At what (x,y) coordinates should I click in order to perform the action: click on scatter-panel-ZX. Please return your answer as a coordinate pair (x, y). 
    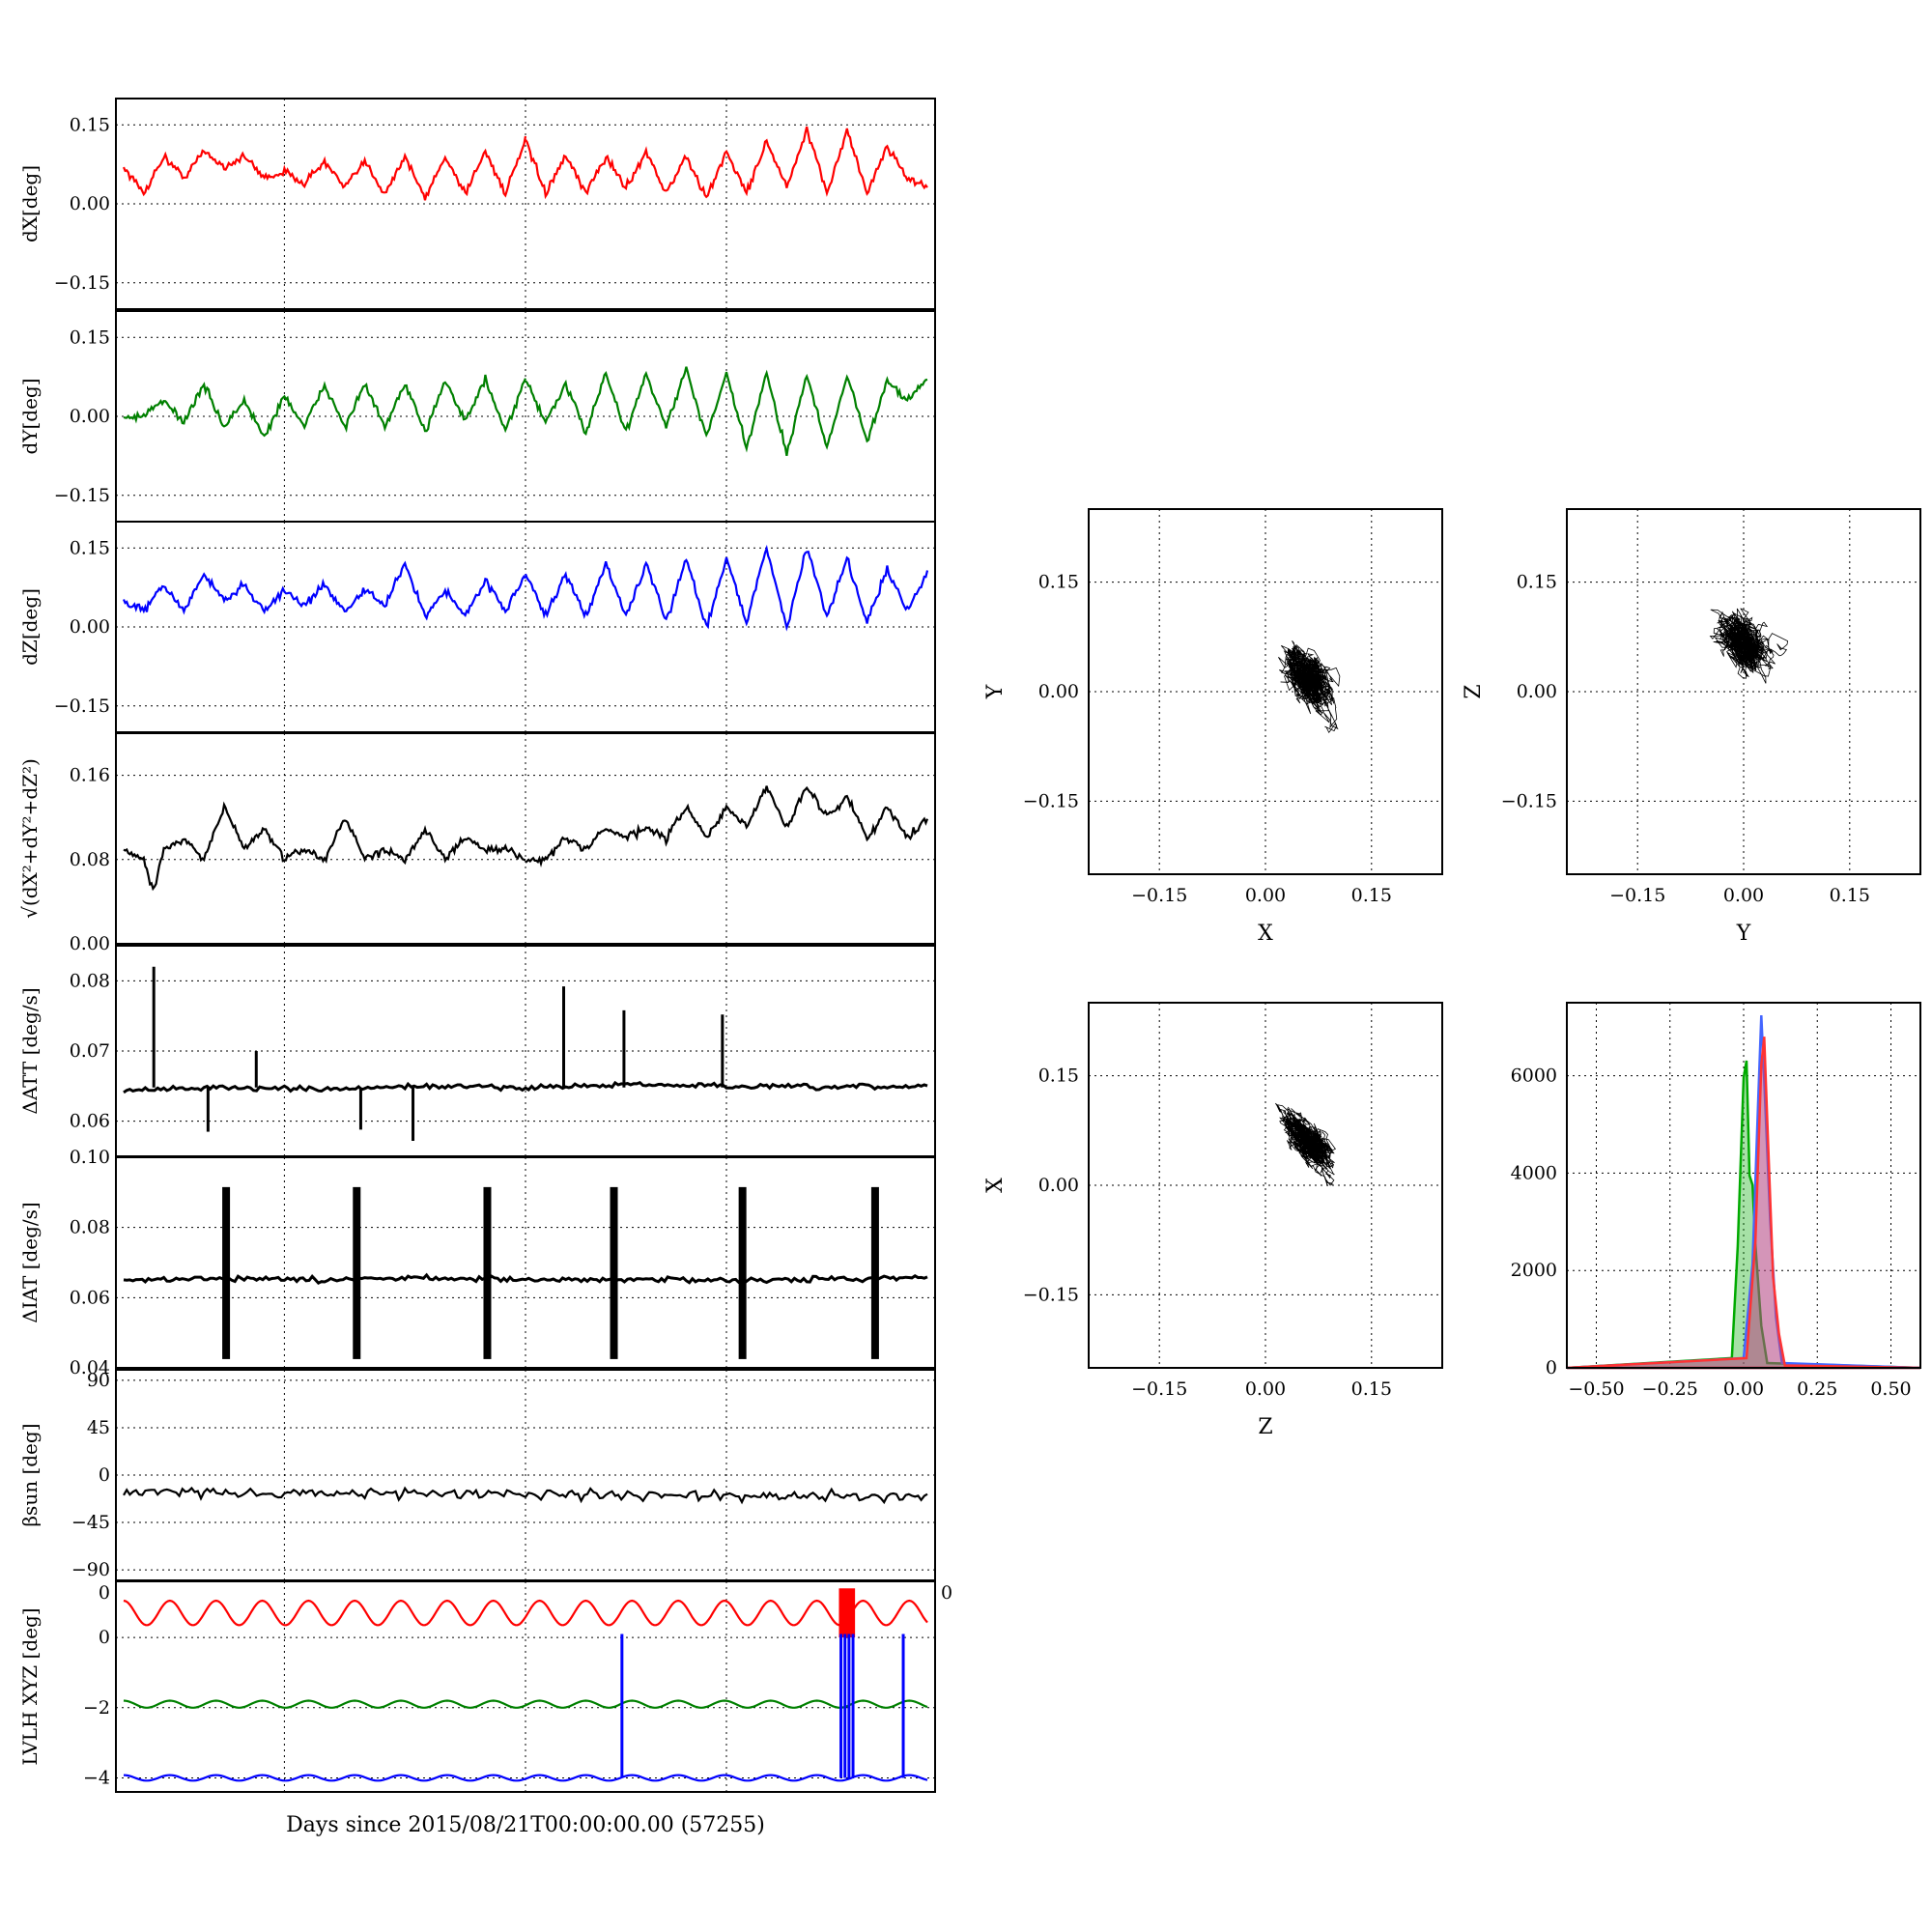
    Looking at the image, I should click on (1265, 1185).